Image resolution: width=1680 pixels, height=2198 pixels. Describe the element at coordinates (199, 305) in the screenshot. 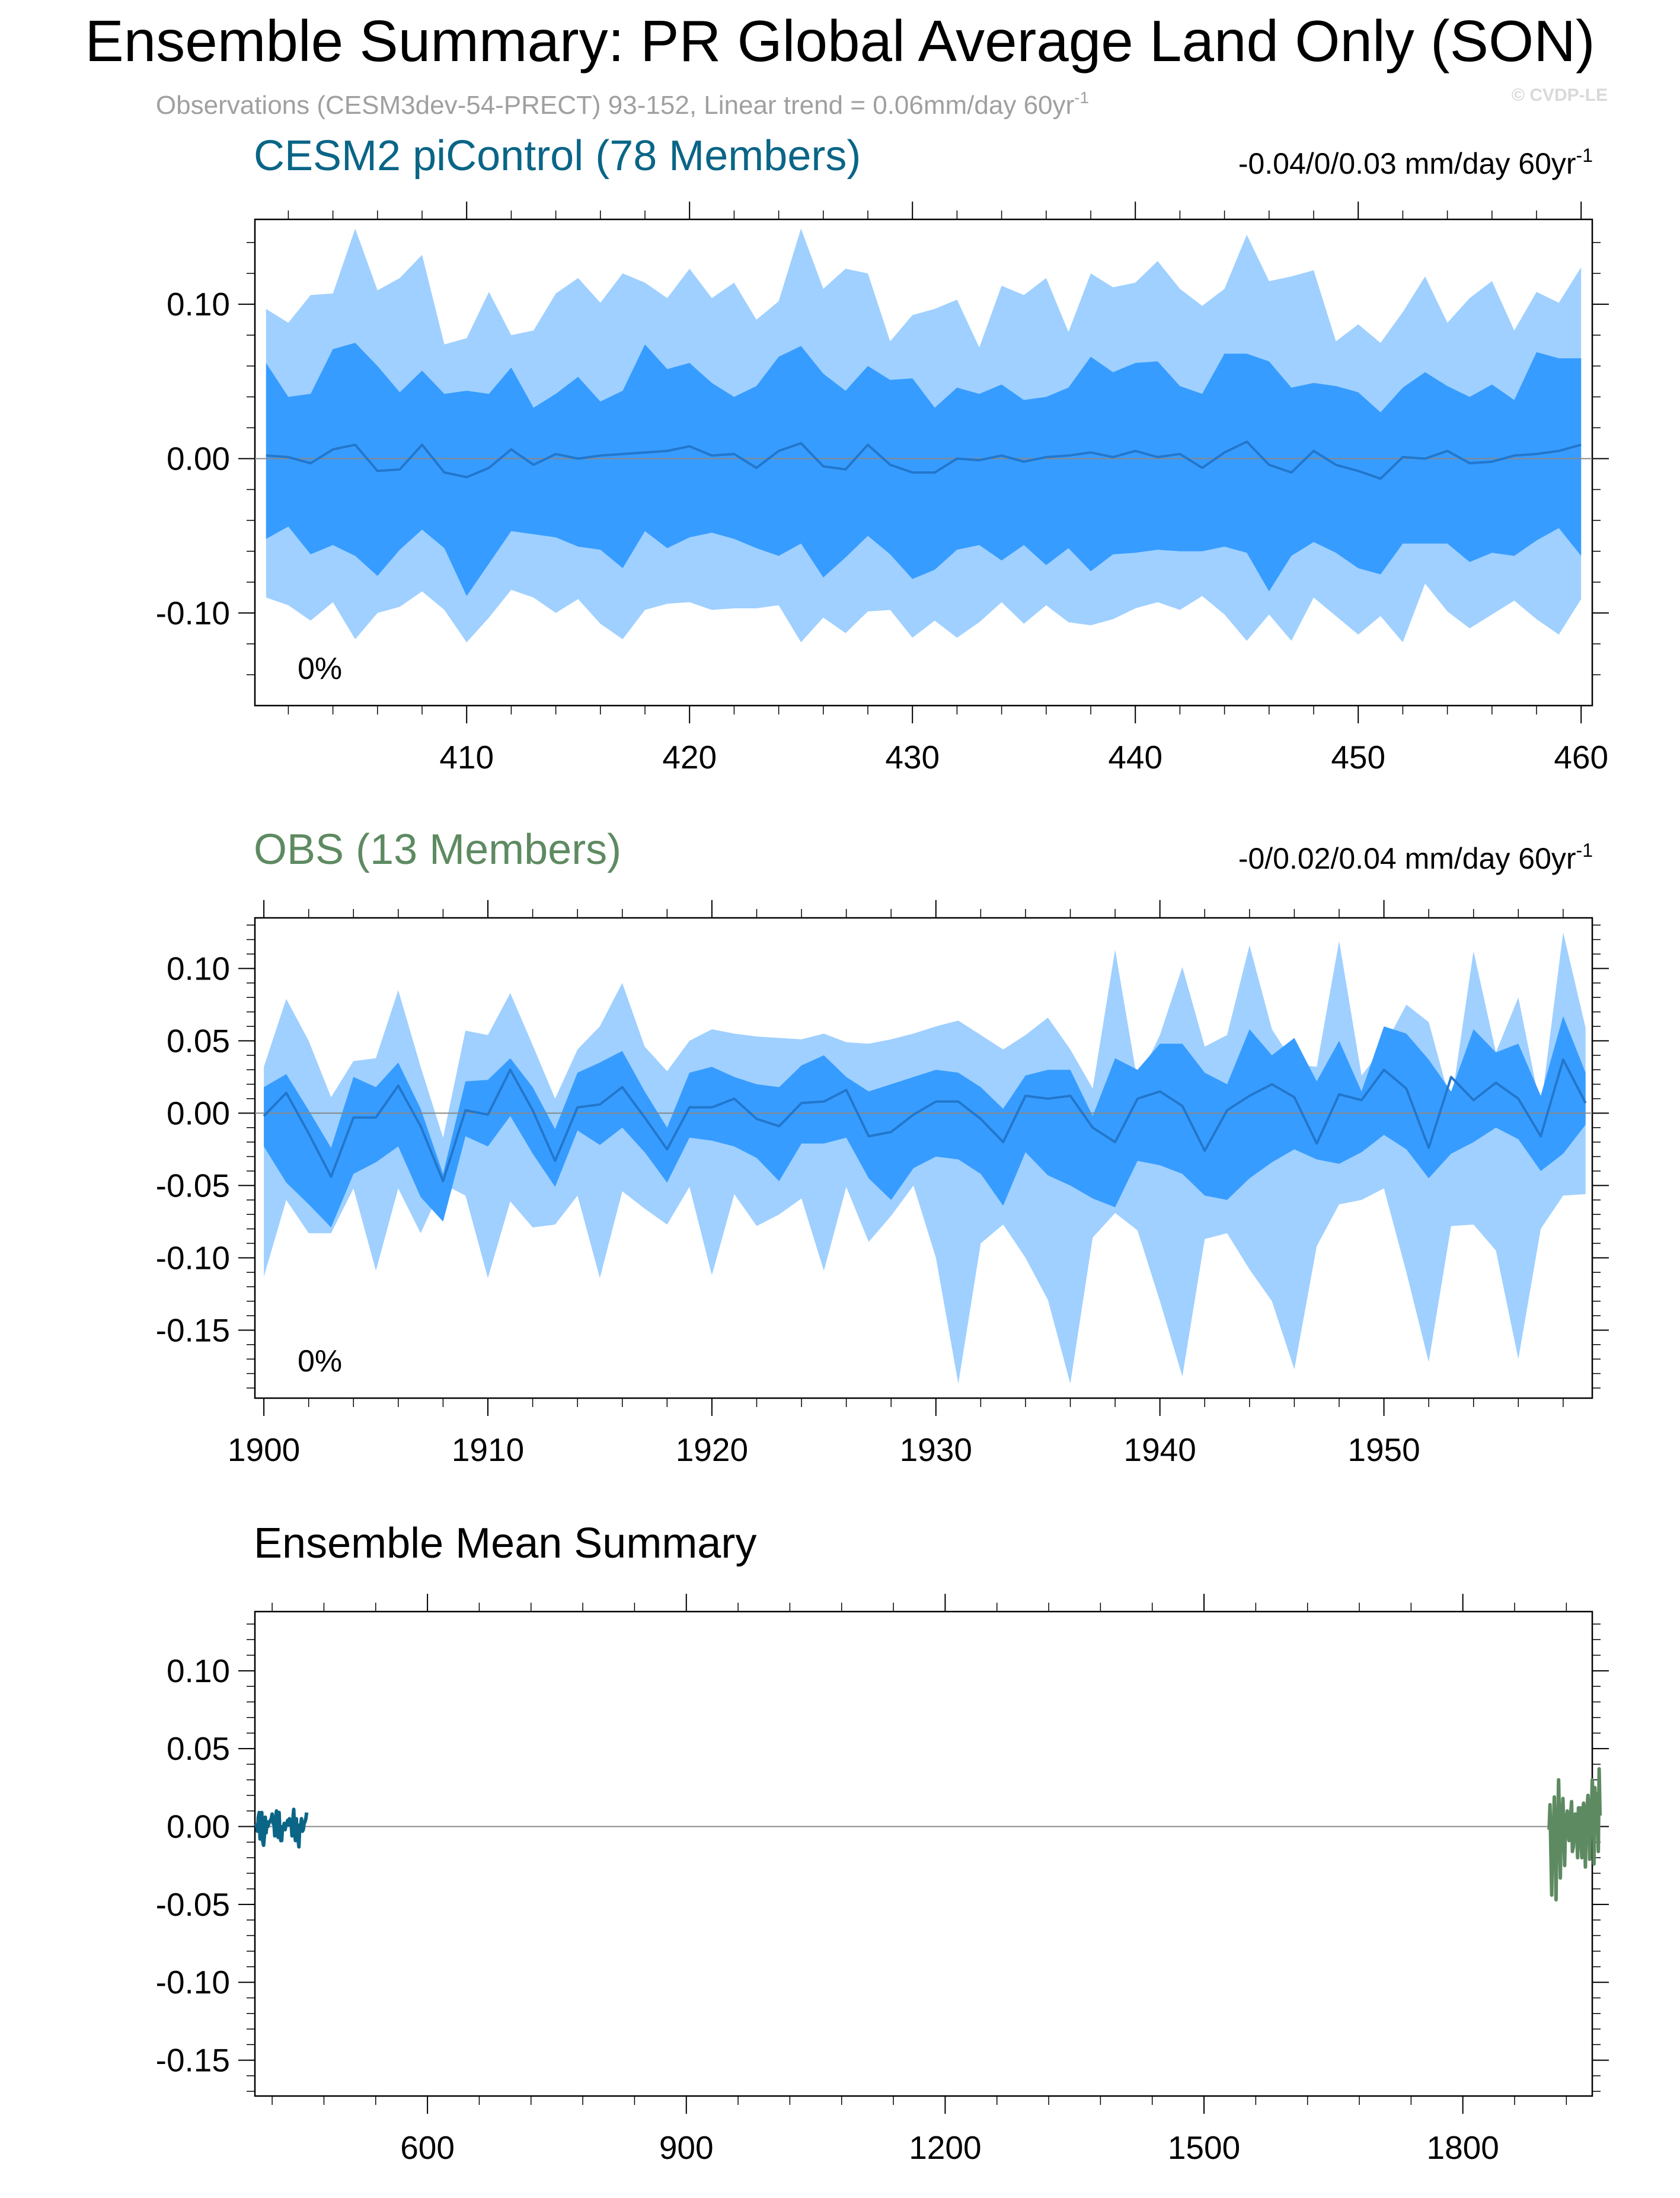

I see `cesm-ytick-label: 0.10` at that location.